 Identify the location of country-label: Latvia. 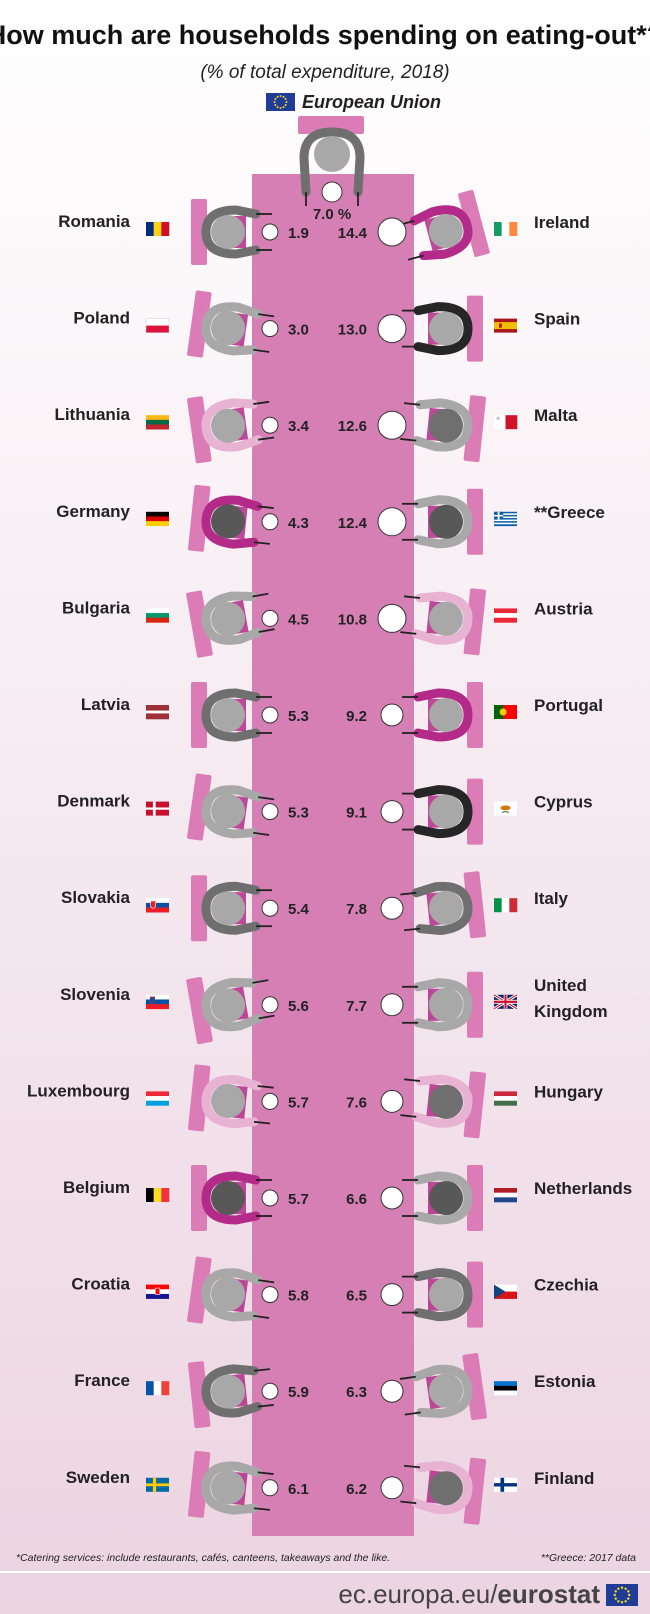
(106, 704).